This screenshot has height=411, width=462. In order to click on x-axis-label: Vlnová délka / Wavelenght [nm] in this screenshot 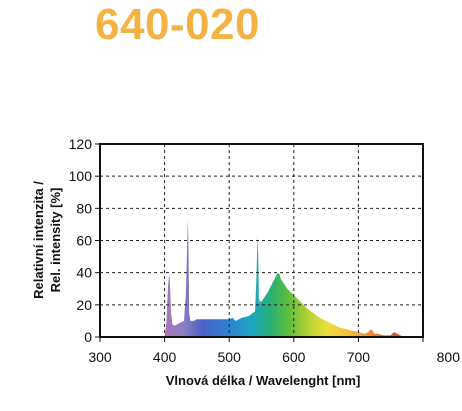, I will do `click(263, 380)`.